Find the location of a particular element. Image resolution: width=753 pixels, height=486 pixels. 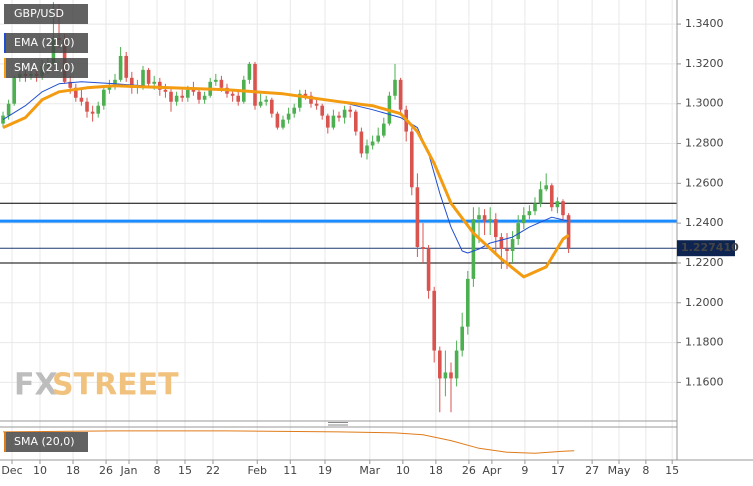

x-tick-label: 8 is located at coordinates (157, 470).